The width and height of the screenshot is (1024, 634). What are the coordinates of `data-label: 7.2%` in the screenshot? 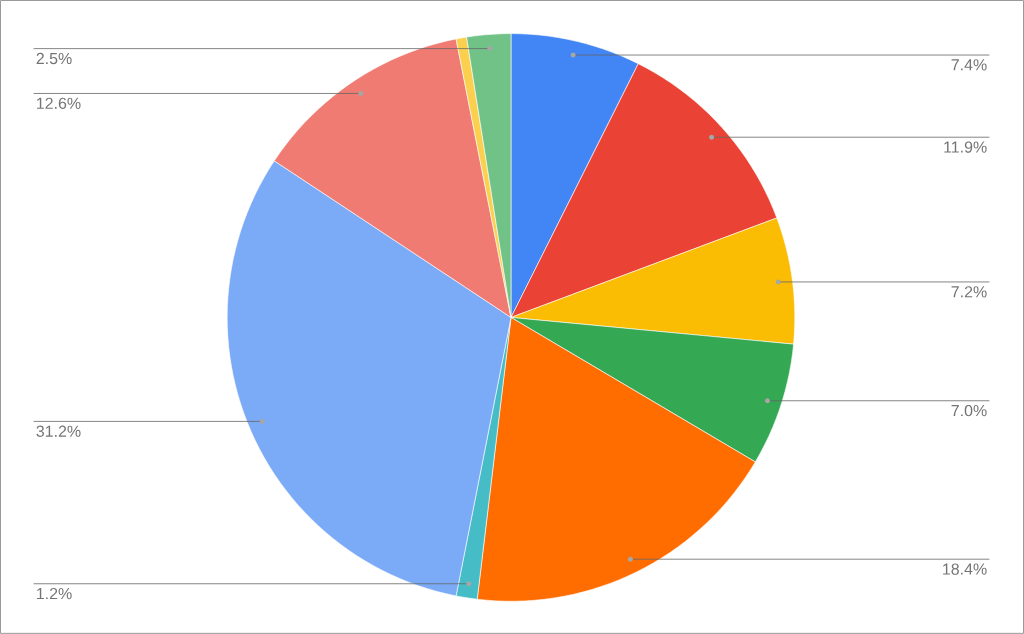 It's located at (969, 292).